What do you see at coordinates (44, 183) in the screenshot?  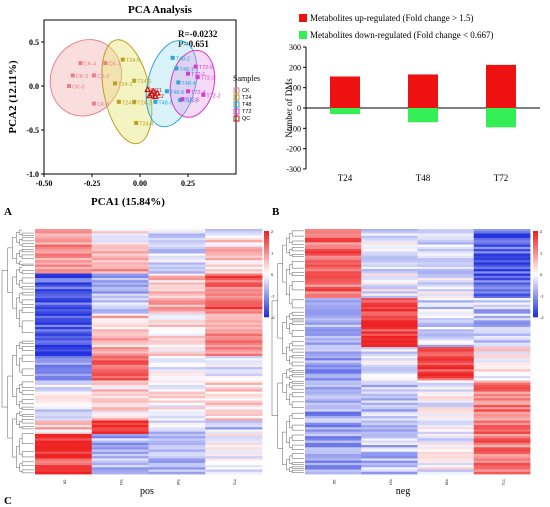 I see `pca-x-tick-label: -0.50` at bounding box center [44, 183].